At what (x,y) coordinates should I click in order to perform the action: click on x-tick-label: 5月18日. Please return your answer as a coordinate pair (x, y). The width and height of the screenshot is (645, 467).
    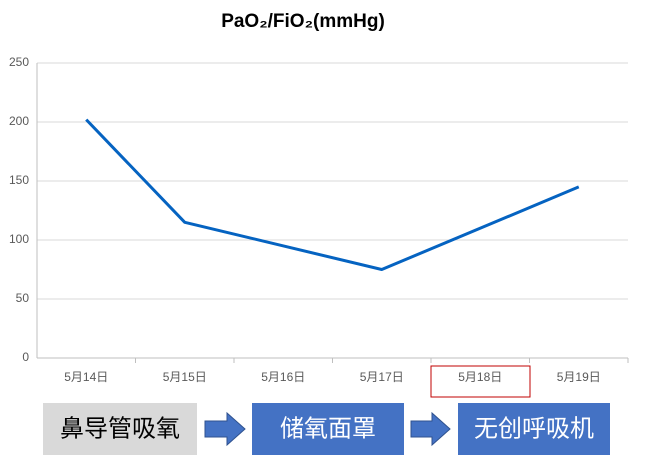
    Looking at the image, I should click on (480, 377).